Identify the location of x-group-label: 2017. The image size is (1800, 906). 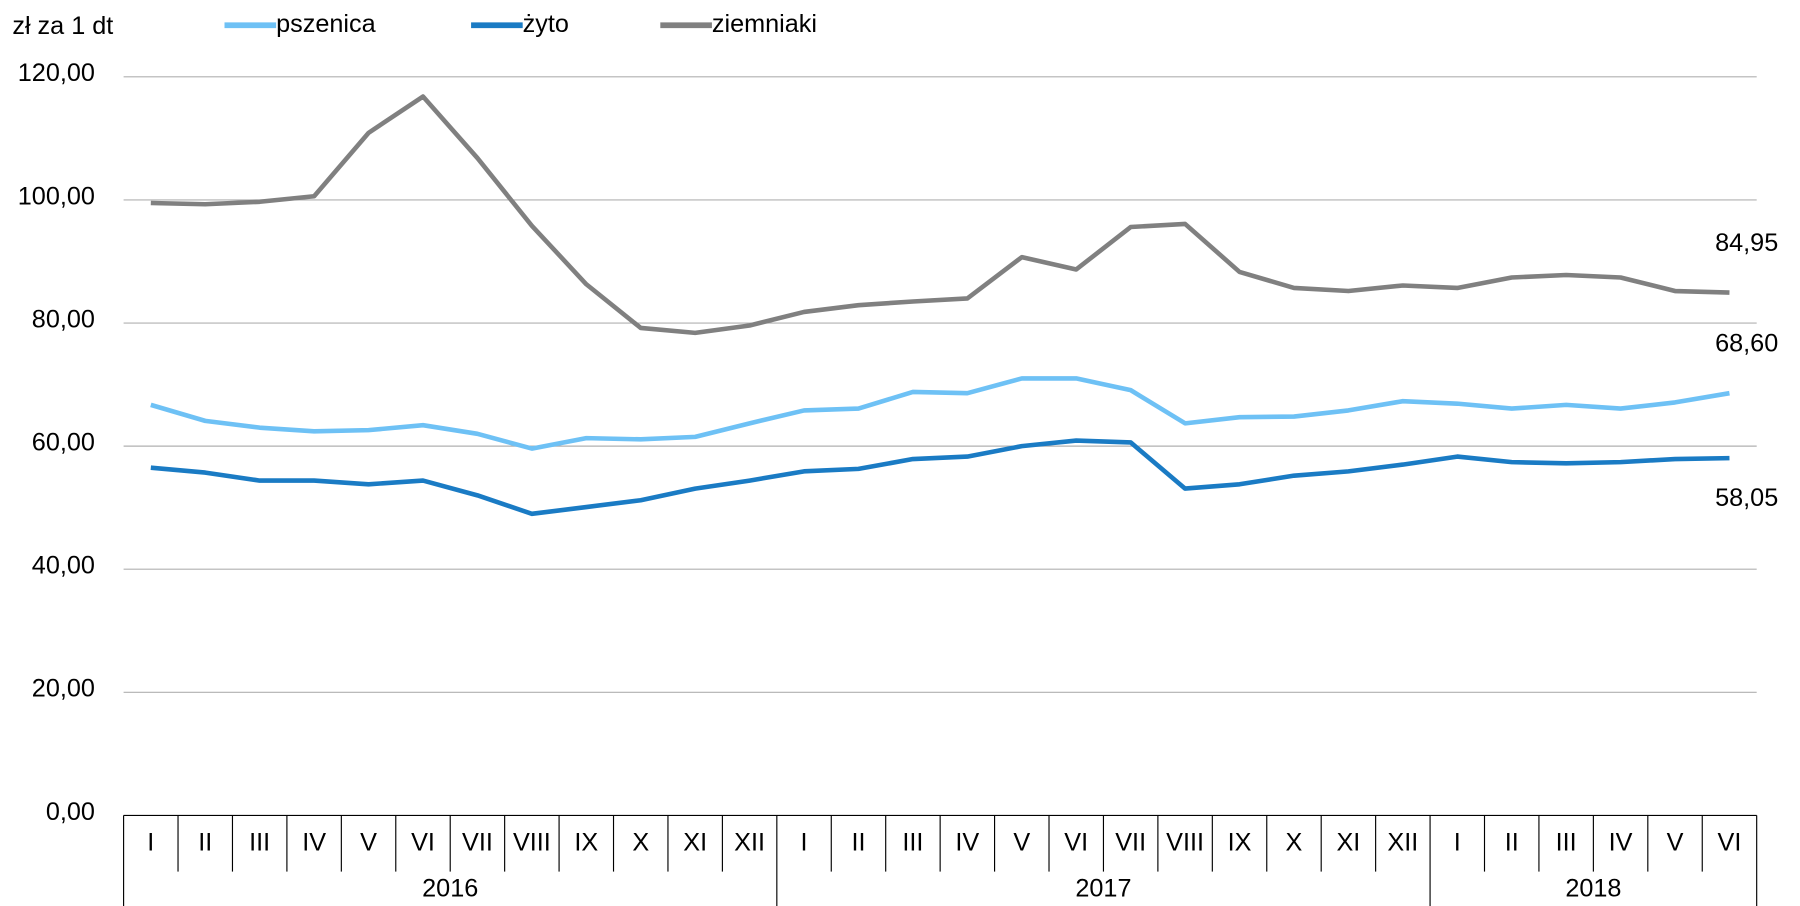
(1103, 889).